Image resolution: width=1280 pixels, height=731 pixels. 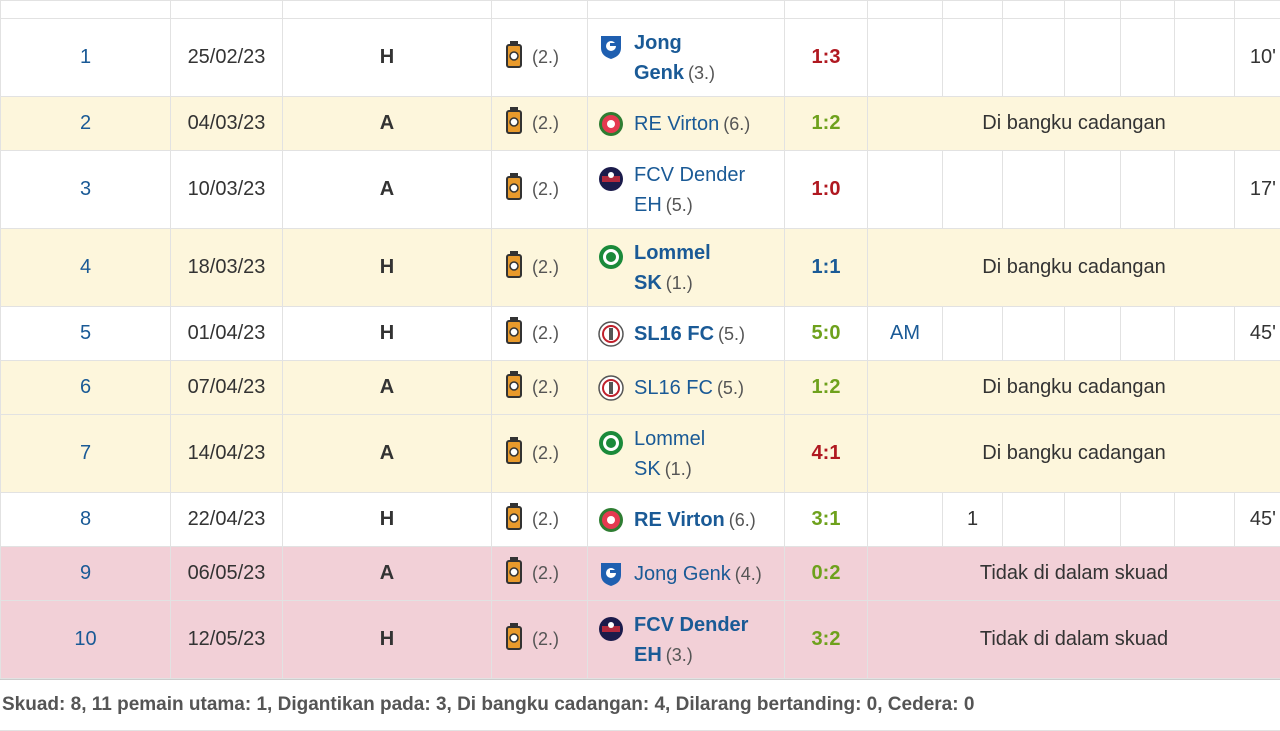 I want to click on status-info: Di bangku cadangan, so click(x=1074, y=124).